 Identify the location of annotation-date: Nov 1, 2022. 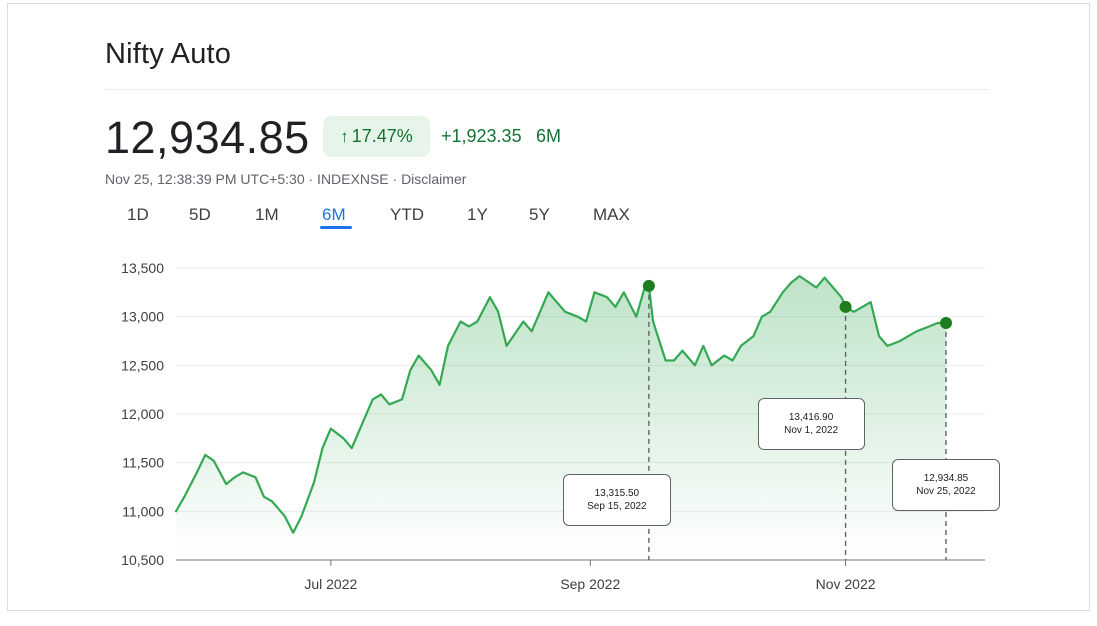
(811, 430).